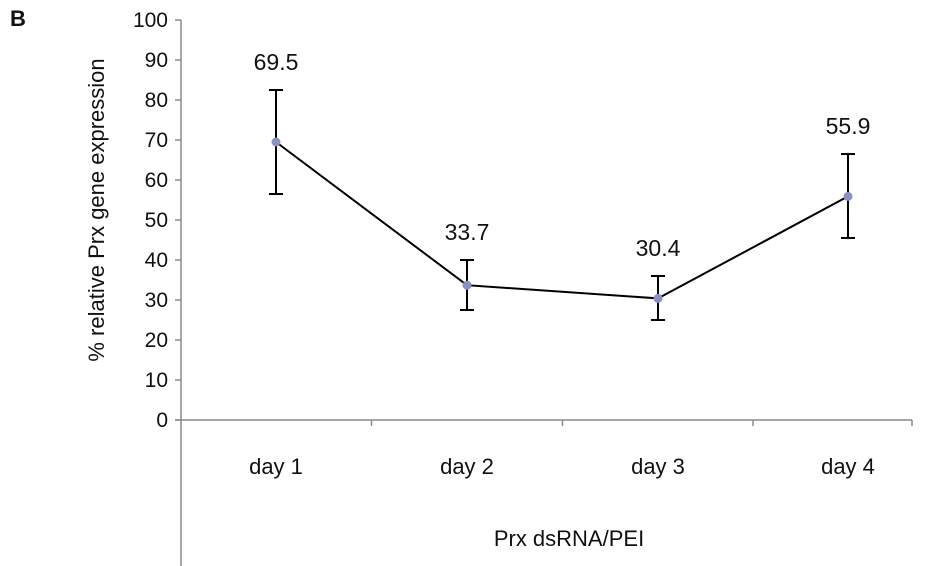 The image size is (936, 566). What do you see at coordinates (848, 126) in the screenshot?
I see `data-label: 55.9` at bounding box center [848, 126].